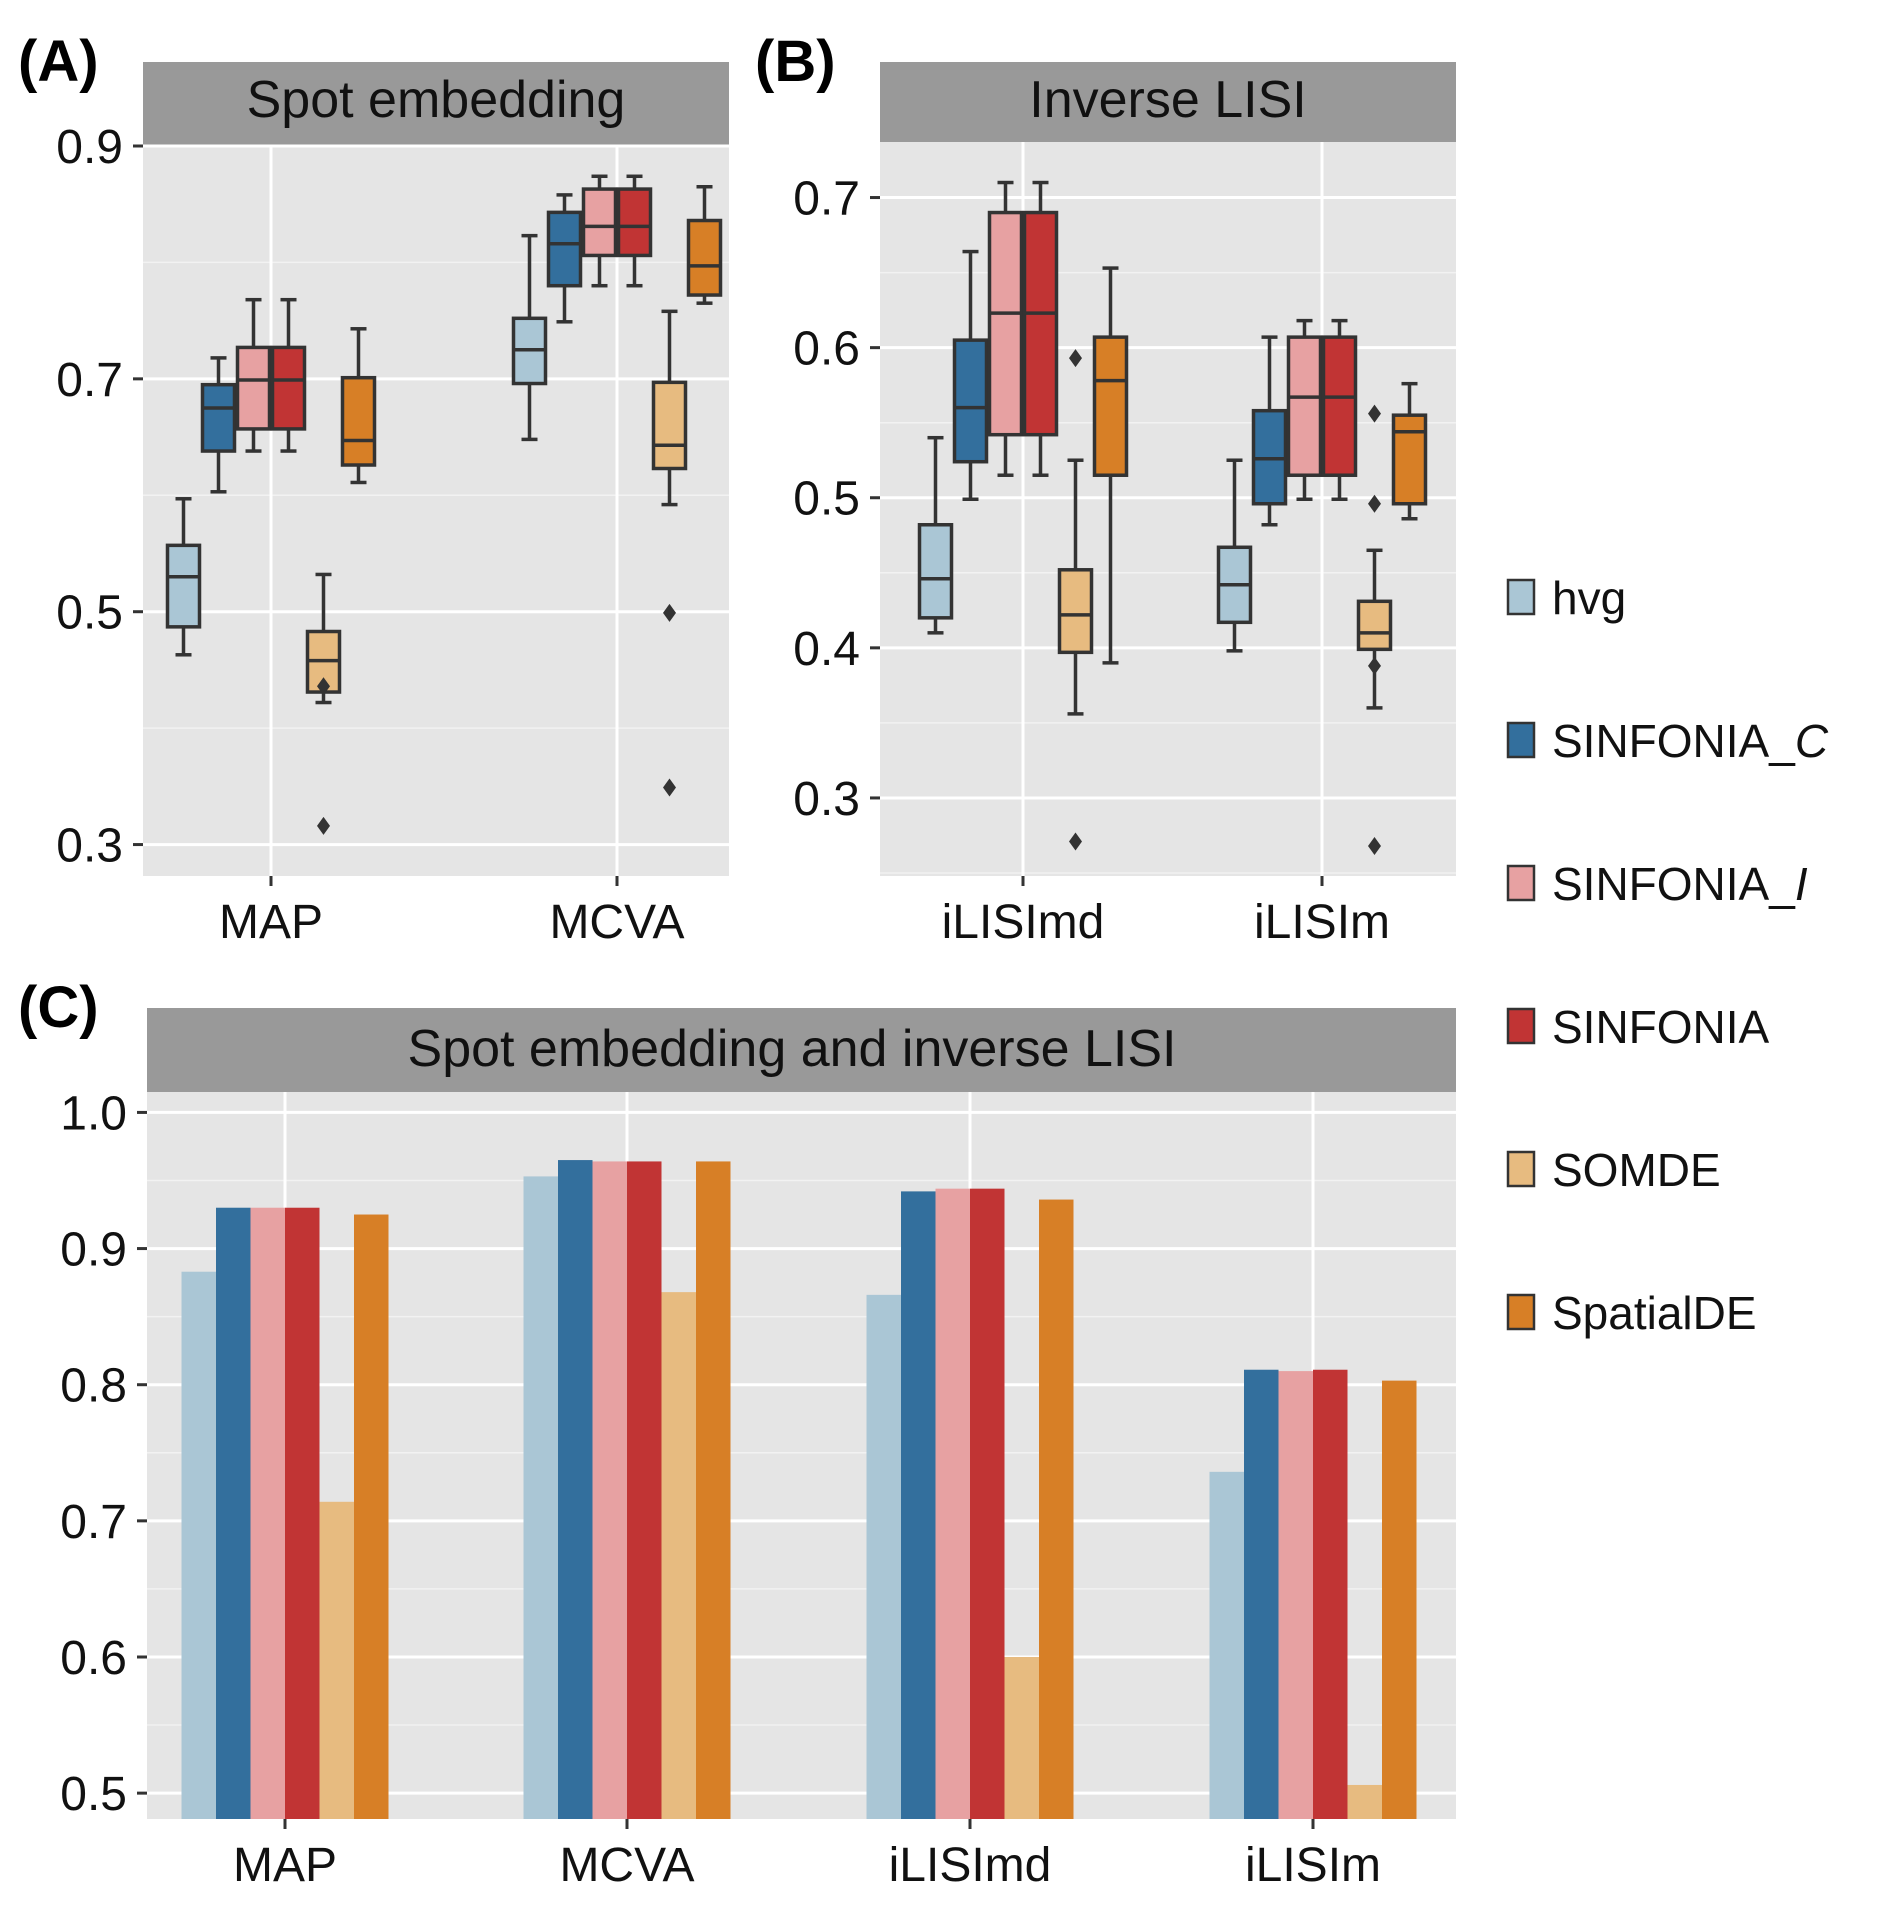 This screenshot has height=1907, width=1895. Describe the element at coordinates (1023, 922) in the screenshot. I see `panel-b-xtick-label: iLISImd` at that location.